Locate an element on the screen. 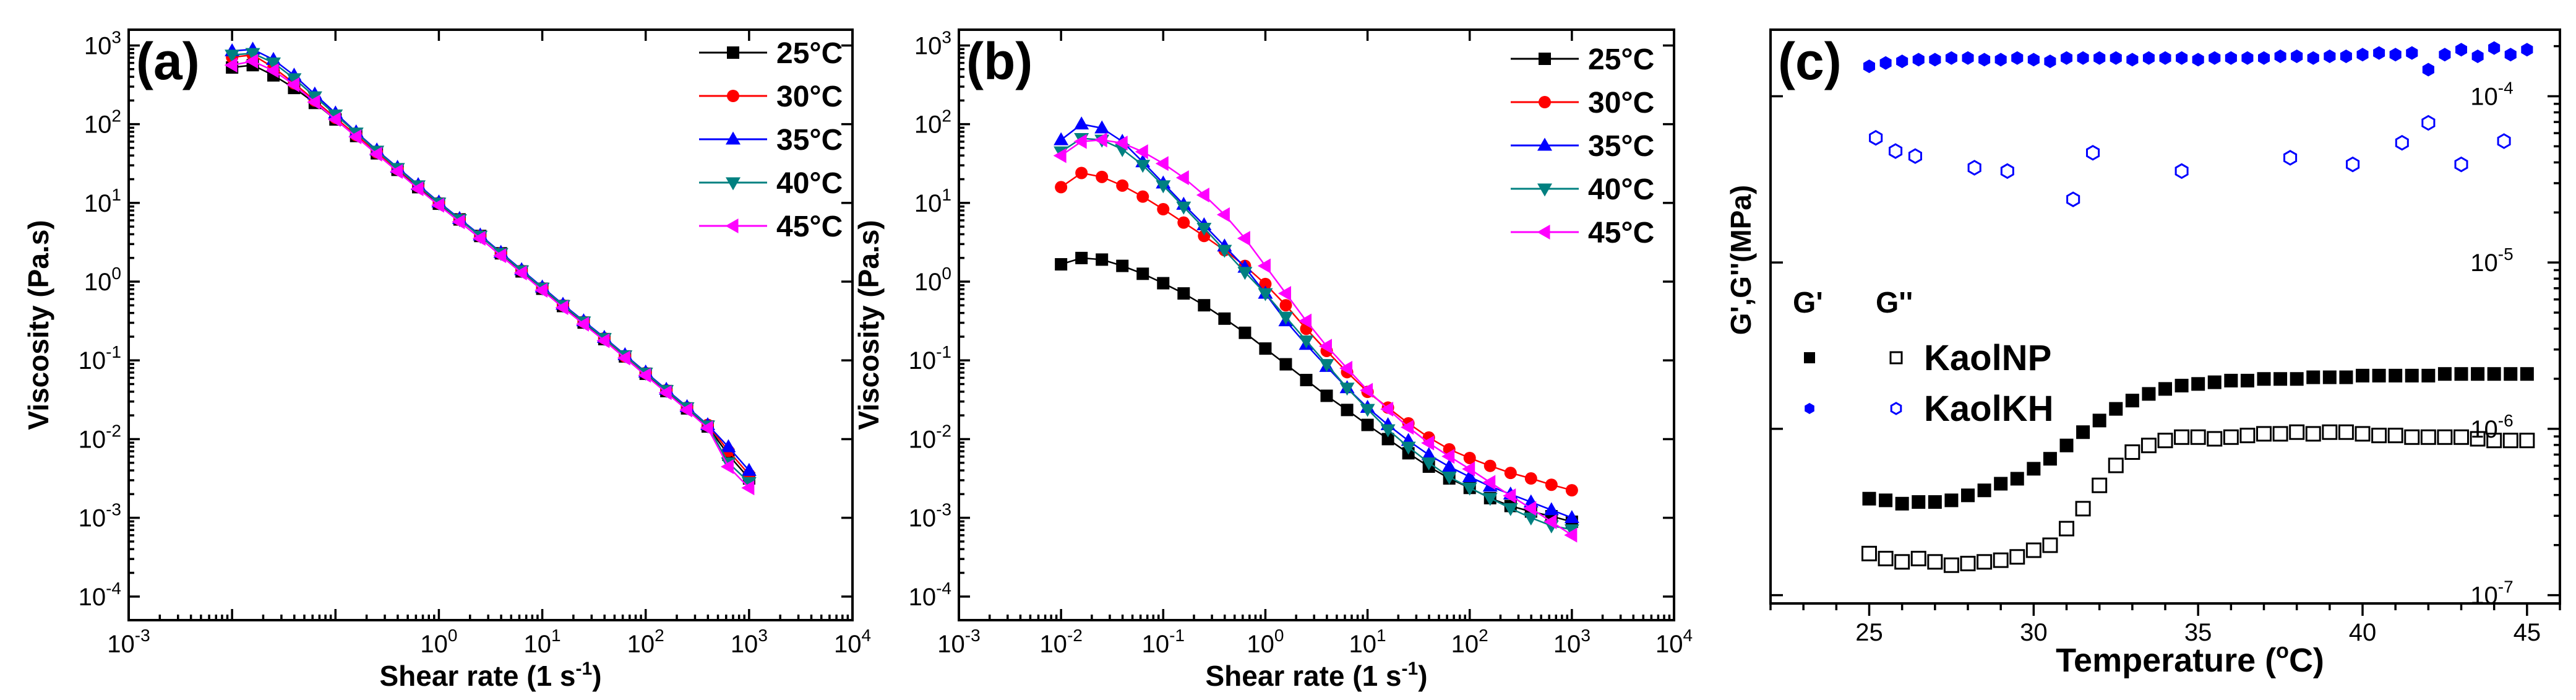  x-tick-label: 25 is located at coordinates (1869, 632).